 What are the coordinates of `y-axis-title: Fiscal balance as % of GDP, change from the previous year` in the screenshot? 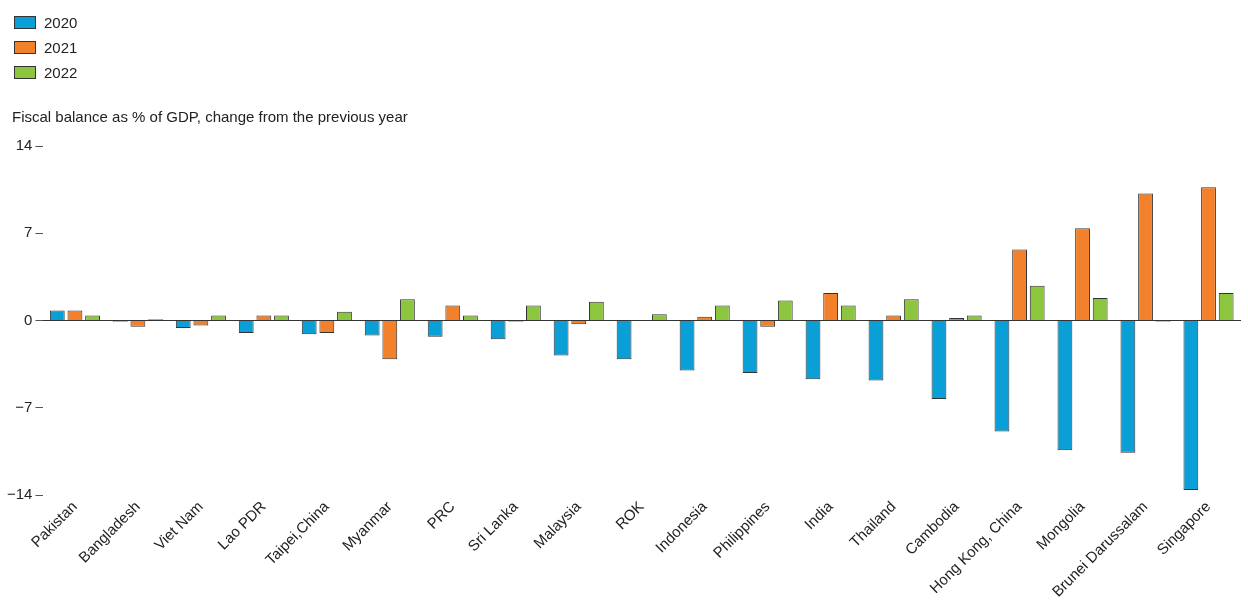 It's located at (210, 116).